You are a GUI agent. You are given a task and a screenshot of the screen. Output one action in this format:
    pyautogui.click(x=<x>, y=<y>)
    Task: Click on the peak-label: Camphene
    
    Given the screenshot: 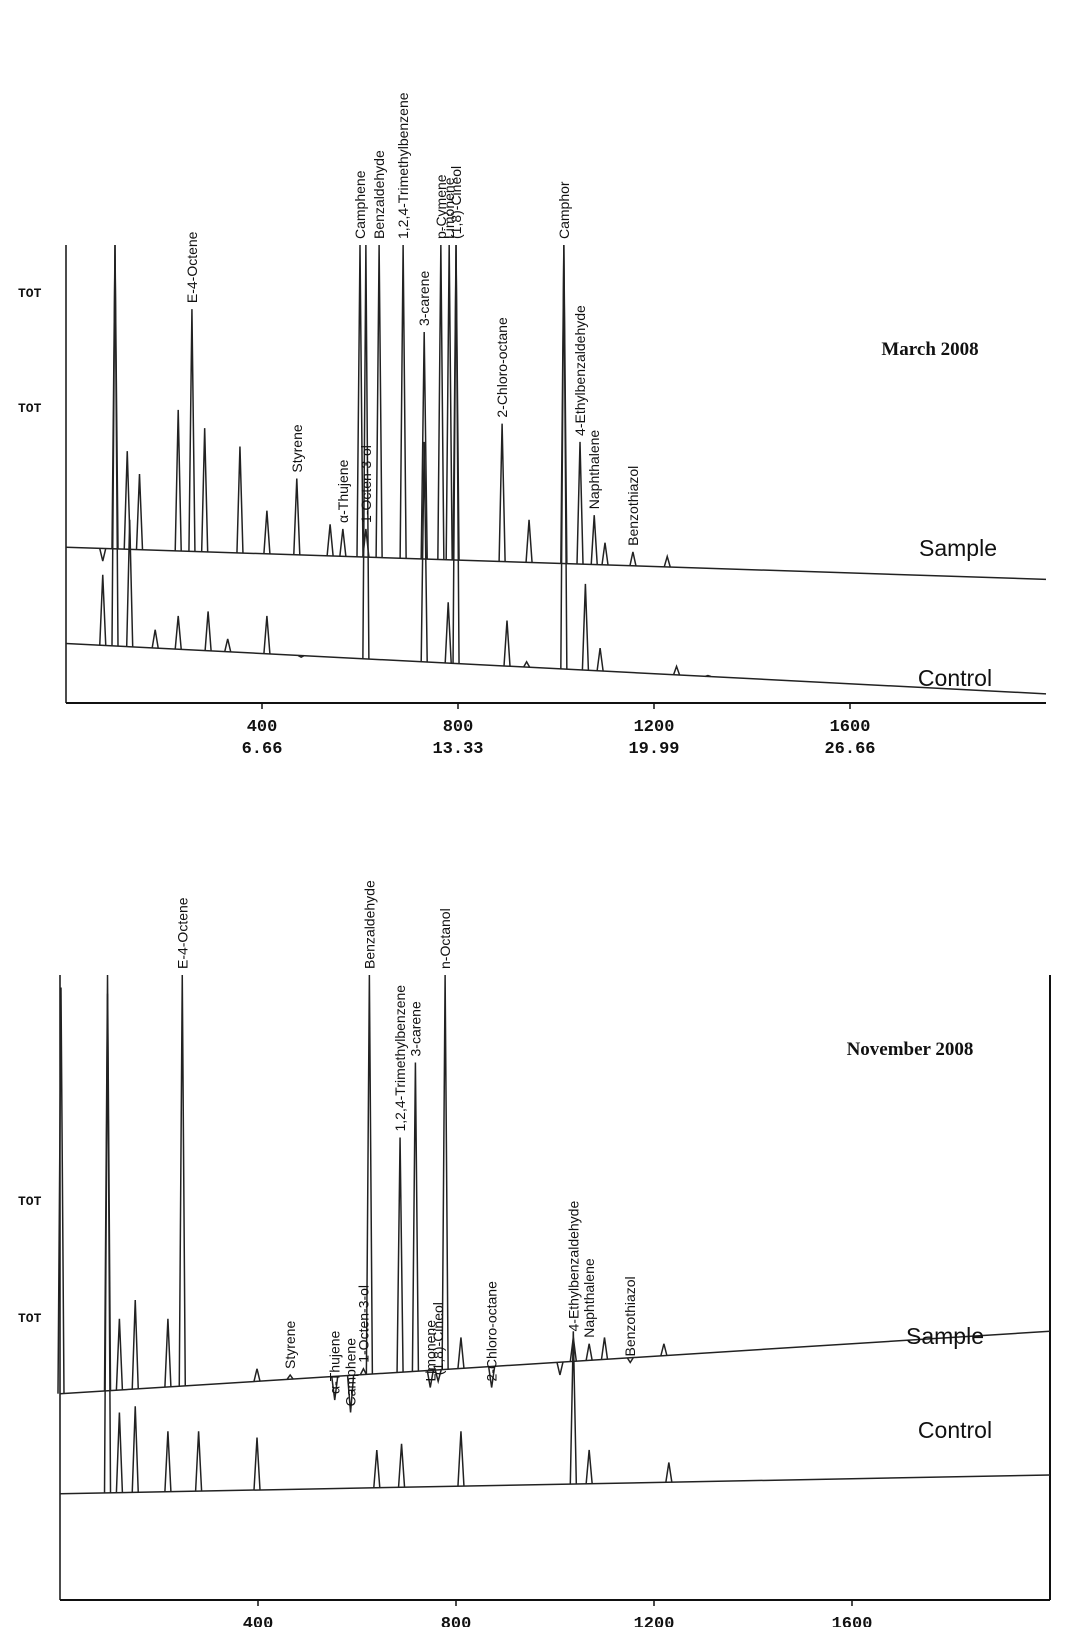 What is the action you would take?
    pyautogui.click(x=351, y=1372)
    